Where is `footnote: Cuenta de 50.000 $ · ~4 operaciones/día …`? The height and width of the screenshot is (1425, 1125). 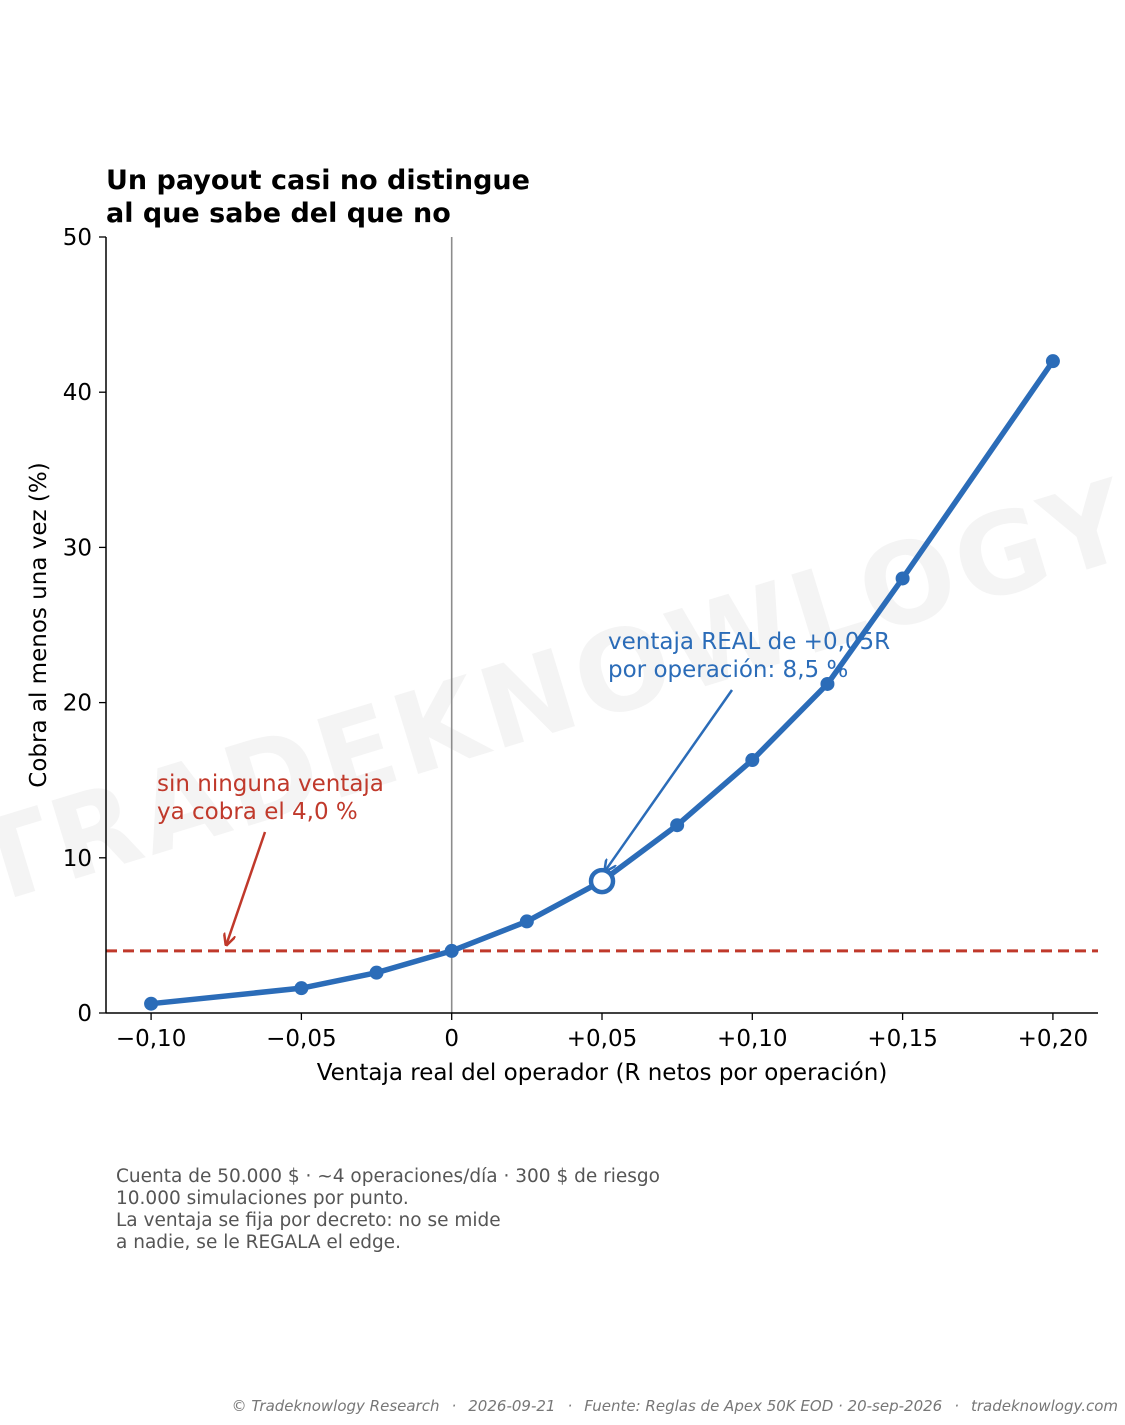
footnote: Cuenta de 50.000 $ · ~4 operaciones/día … is located at coordinates (388, 1210).